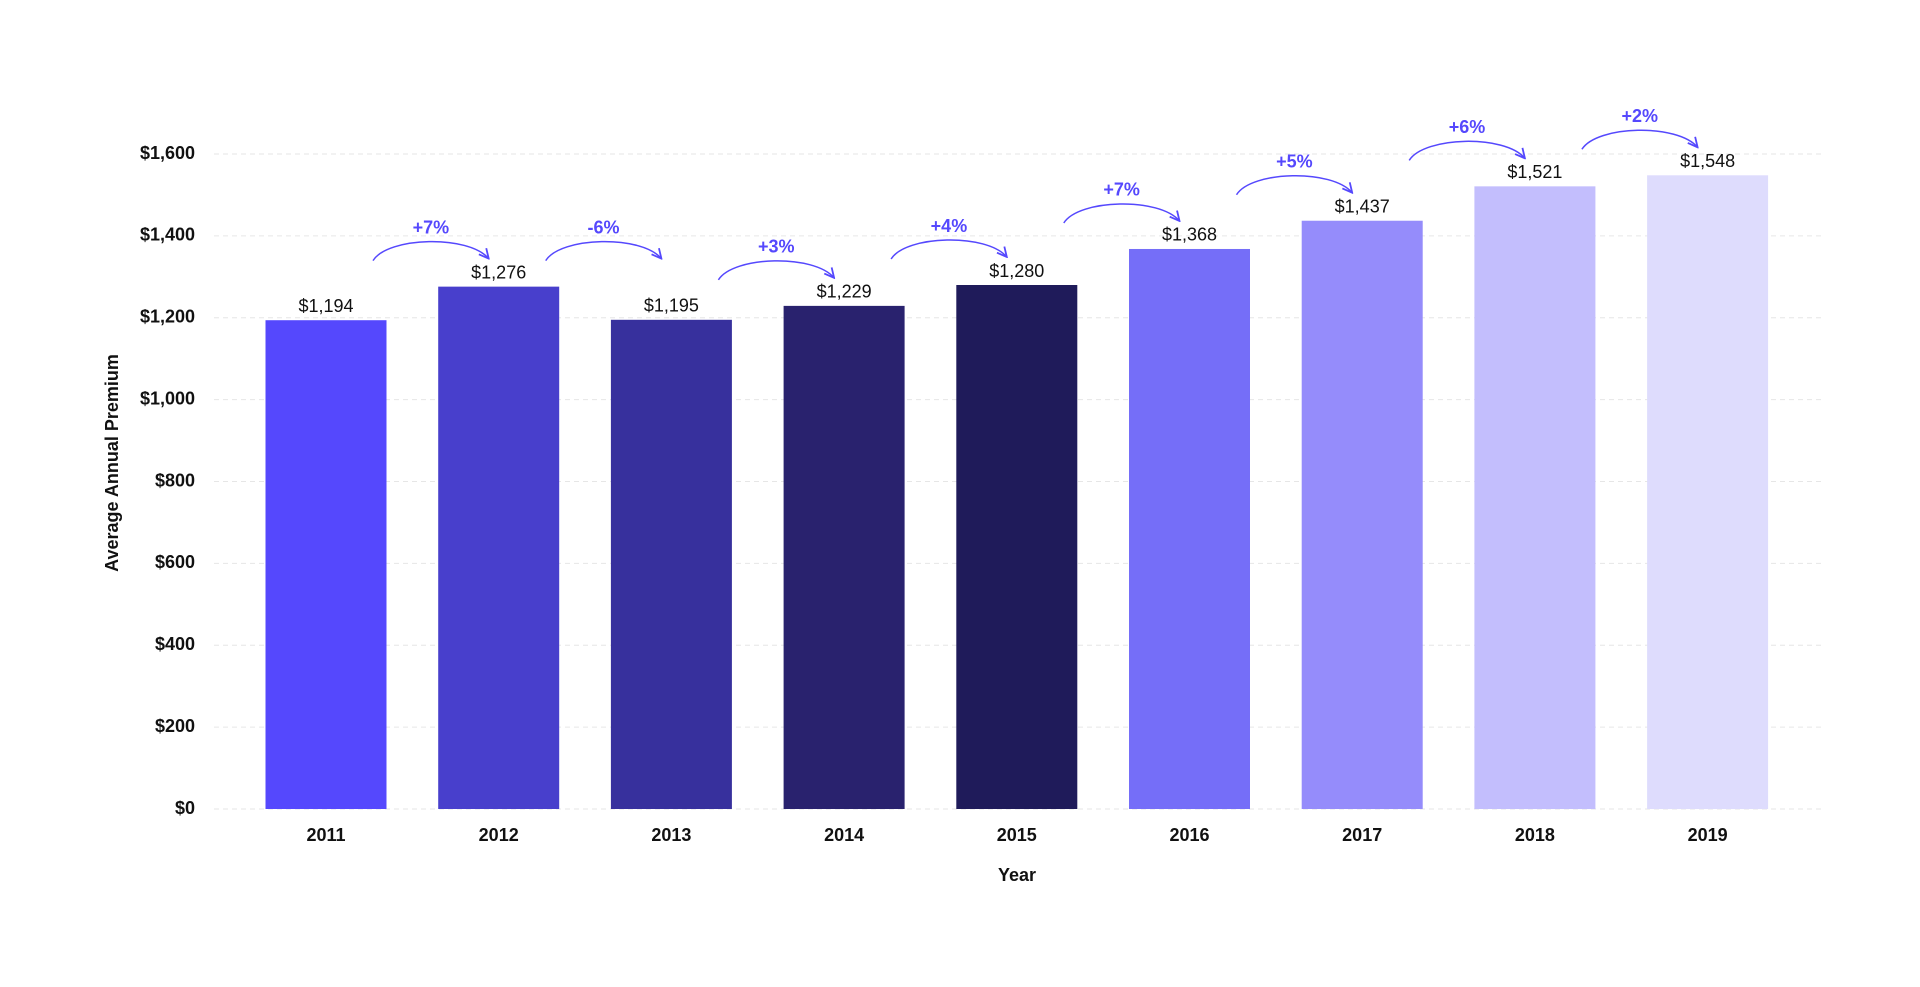 This screenshot has width=1920, height=987. Describe the element at coordinates (1534, 172) in the screenshot. I see `value-label: $1,521` at that location.